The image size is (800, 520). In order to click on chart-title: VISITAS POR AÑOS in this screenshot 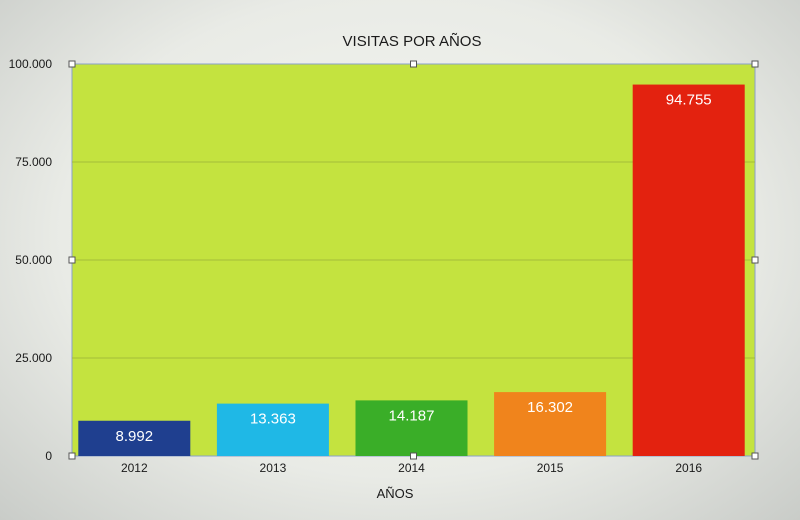, I will do `click(412, 41)`.